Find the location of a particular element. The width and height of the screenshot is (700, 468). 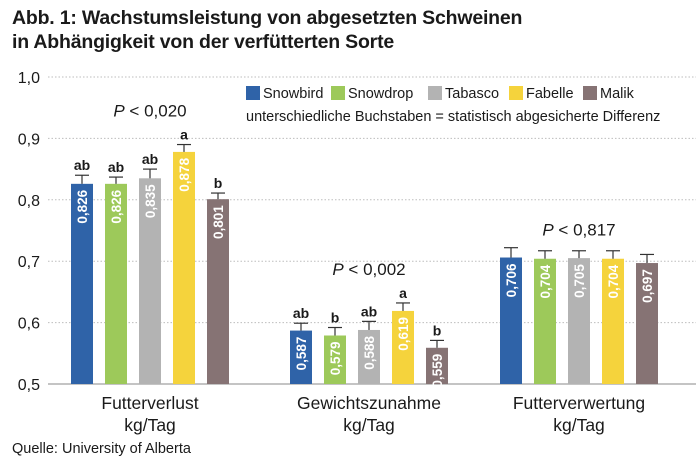

category-label: Futterverlust is located at coordinates (149, 403).